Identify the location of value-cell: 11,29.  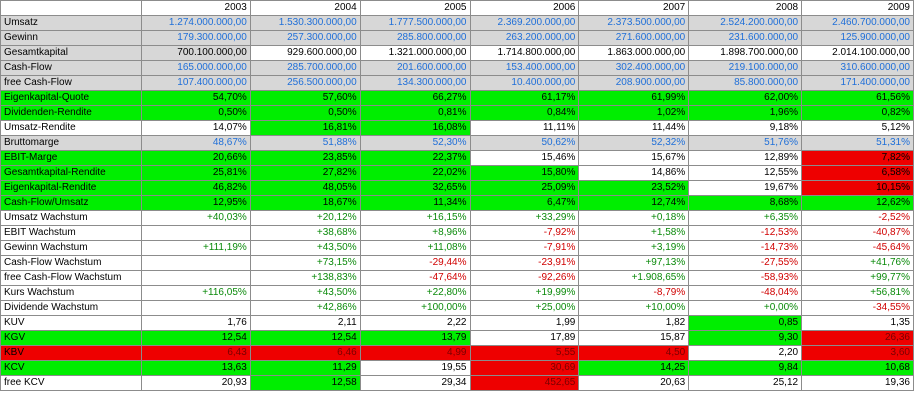
(305, 368).